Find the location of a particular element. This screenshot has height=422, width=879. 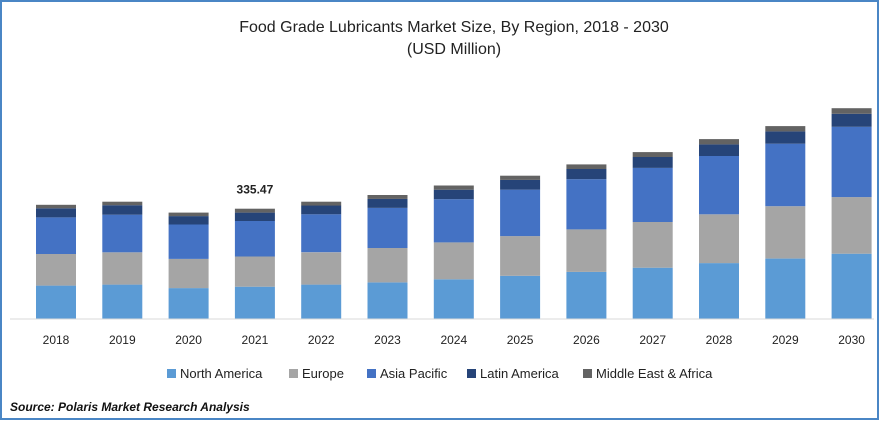

bar-segment-2021-north-america is located at coordinates (254, 302).